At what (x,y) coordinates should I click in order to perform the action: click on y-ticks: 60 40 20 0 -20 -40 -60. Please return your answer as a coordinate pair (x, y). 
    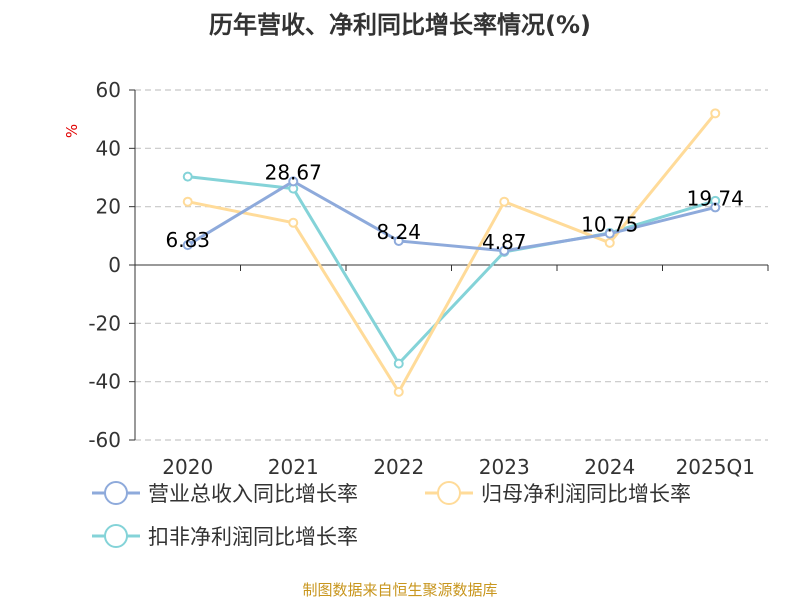
    Looking at the image, I should click on (112, 265).